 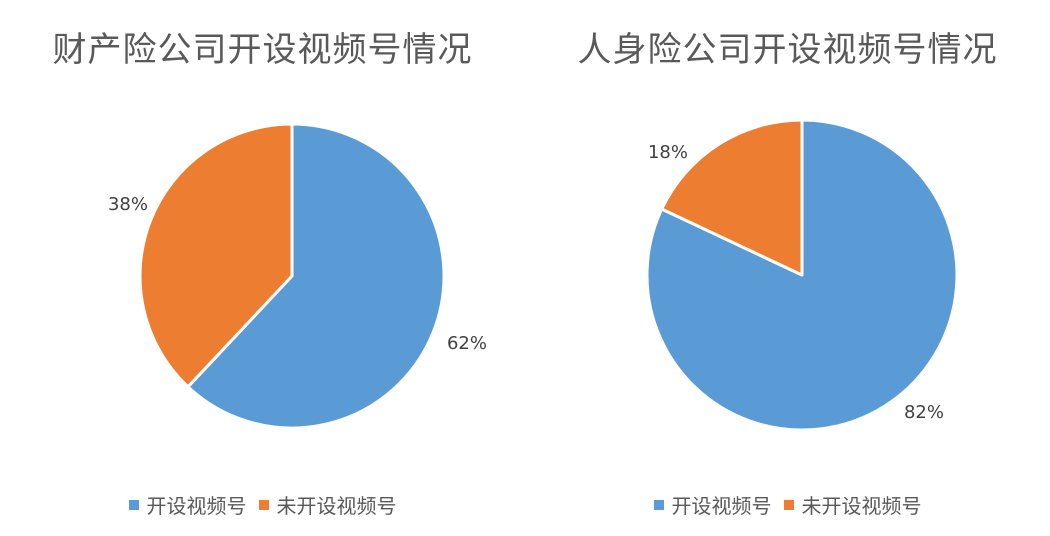 What do you see at coordinates (467, 343) in the screenshot?
I see `data-label: 62%` at bounding box center [467, 343].